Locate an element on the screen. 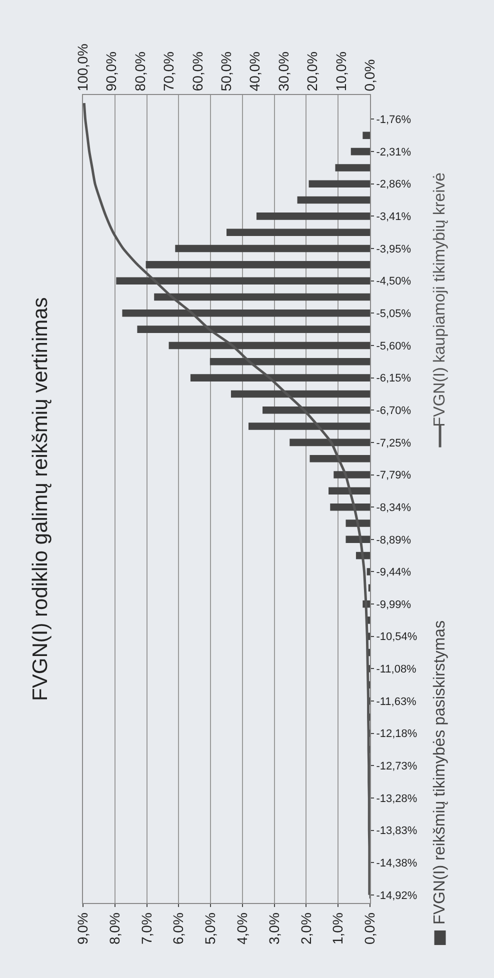 This screenshot has height=978, width=494. y-tick-label: -7,79% is located at coordinates (394, 476).